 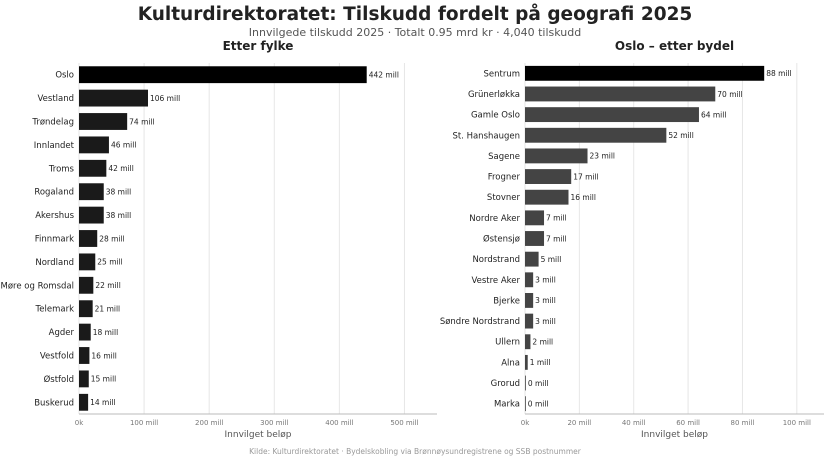 What do you see at coordinates (506, 301) in the screenshot?
I see `category-label: Bjerke` at bounding box center [506, 301].